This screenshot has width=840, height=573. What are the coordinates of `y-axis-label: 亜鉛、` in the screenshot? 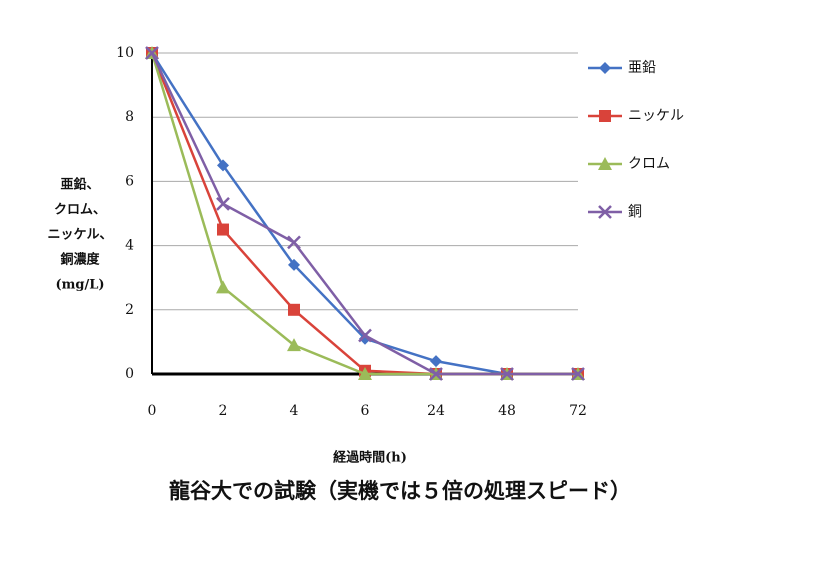 It's located at (79, 185).